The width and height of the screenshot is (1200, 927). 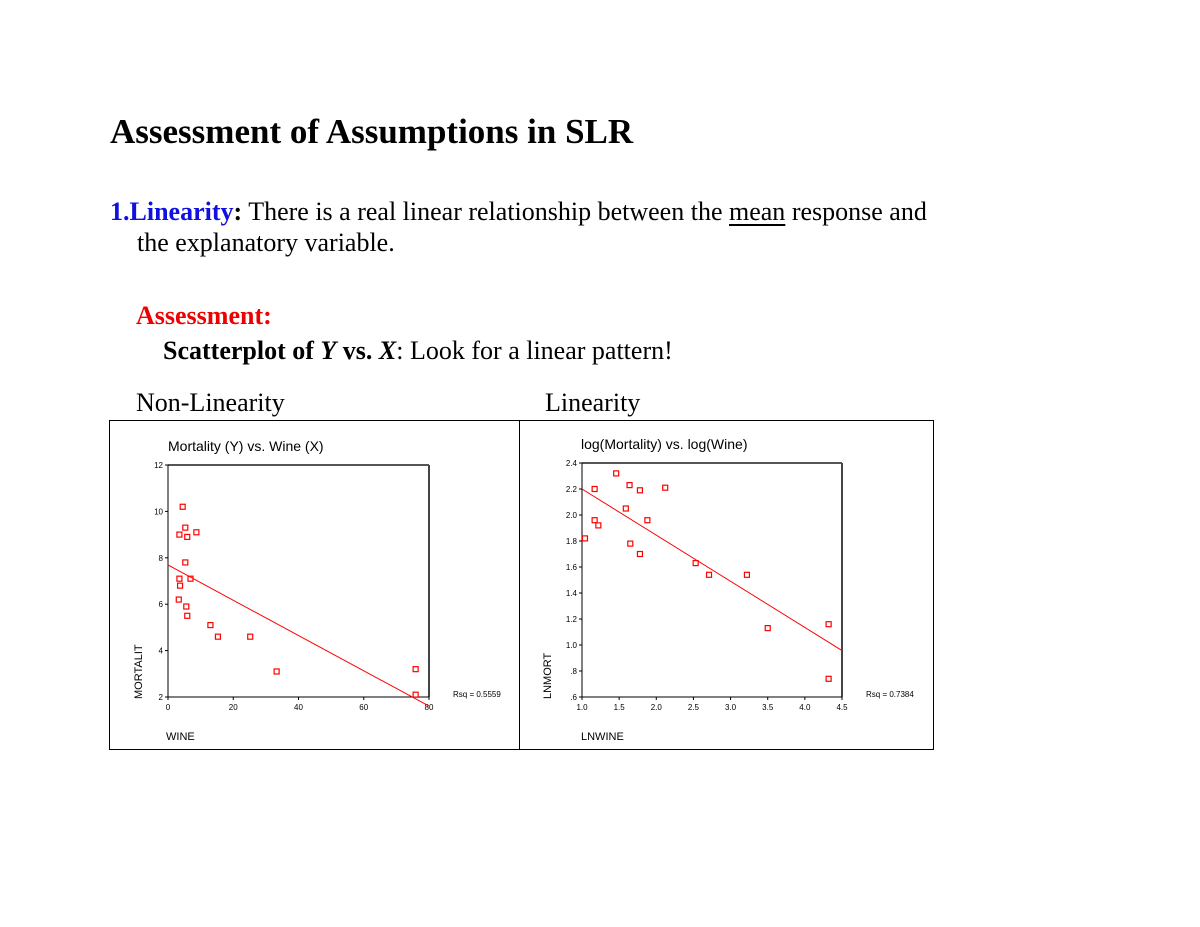 What do you see at coordinates (805, 707) in the screenshot?
I see `x-tick-label: 4.0` at bounding box center [805, 707].